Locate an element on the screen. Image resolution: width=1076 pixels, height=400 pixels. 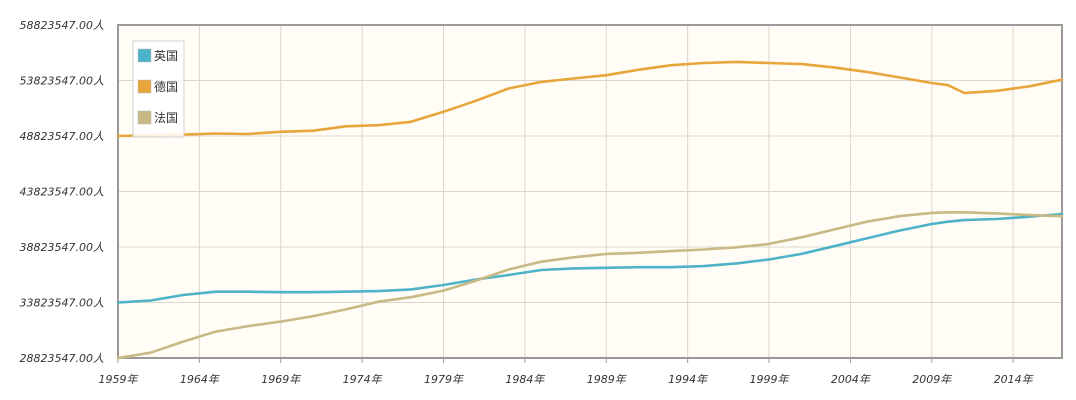
legend-label: 法国 is located at coordinates (166, 118).